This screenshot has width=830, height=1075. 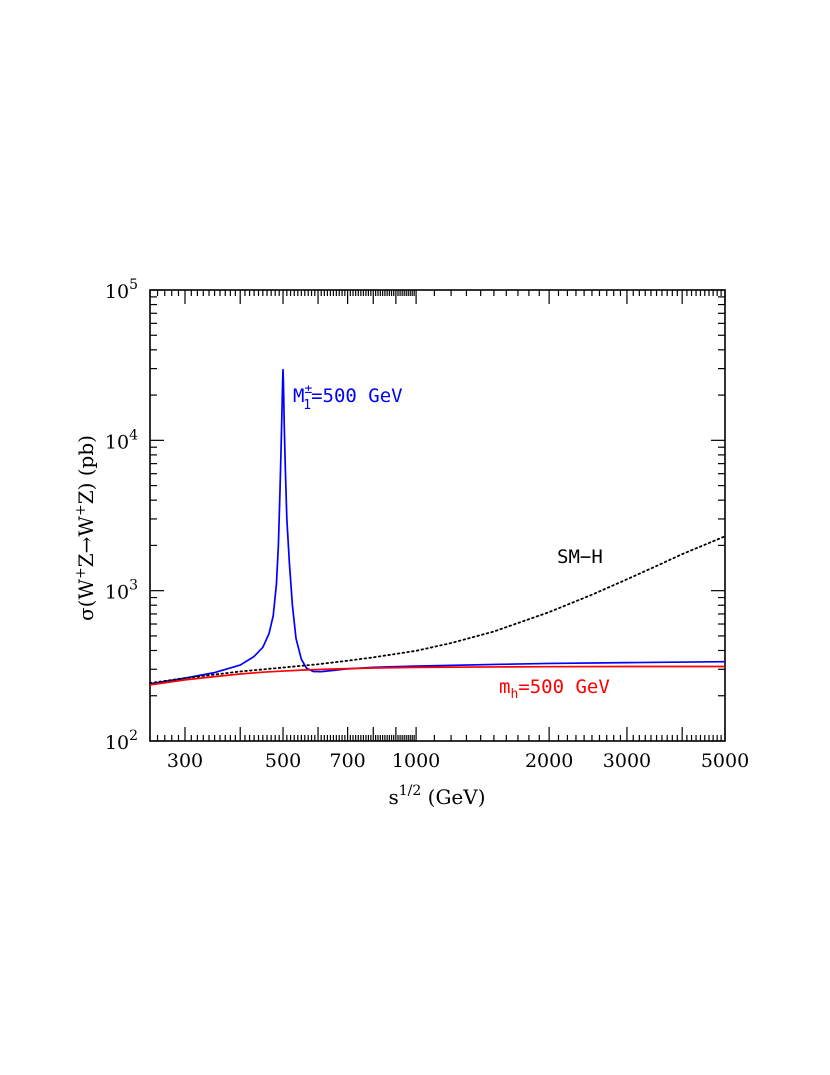 I want to click on x-tick-label: 1000, so click(x=416, y=761).